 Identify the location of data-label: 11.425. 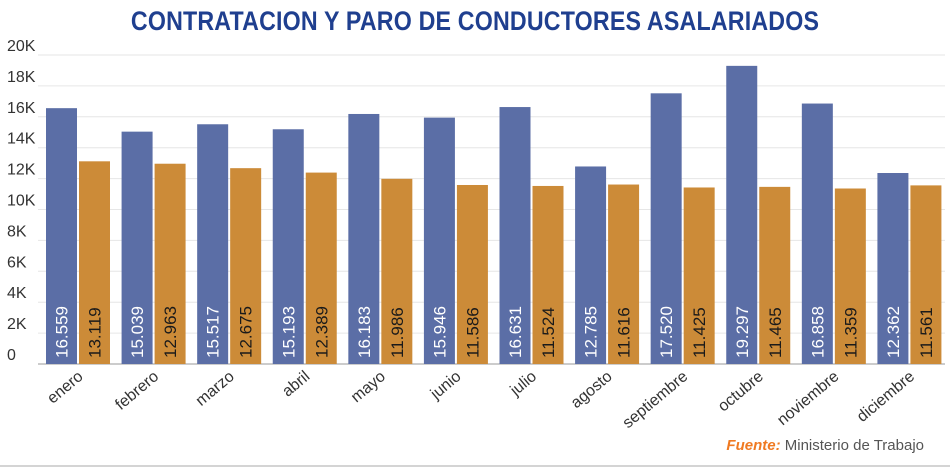
(699, 332).